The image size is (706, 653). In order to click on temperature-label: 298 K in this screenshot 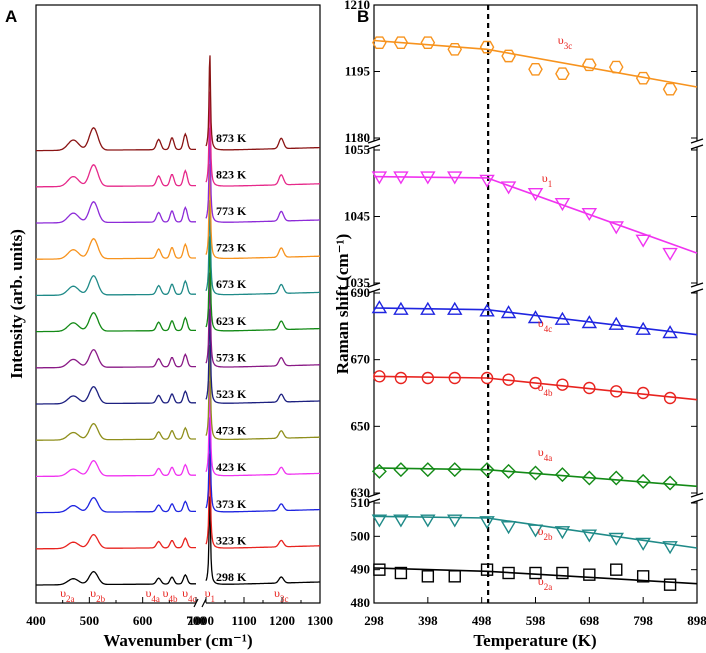, I will do `click(231, 577)`.